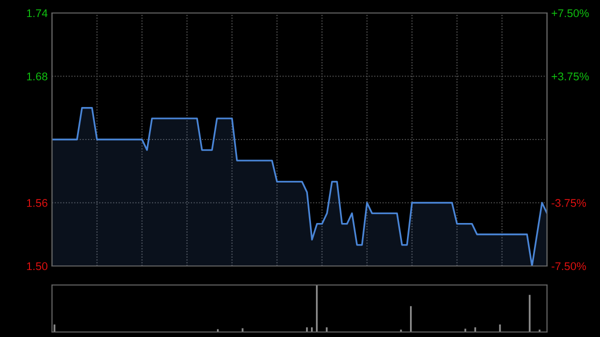 The width and height of the screenshot is (600, 337). Describe the element at coordinates (569, 203) in the screenshot. I see `y2-tick-label: -3.75%` at that location.